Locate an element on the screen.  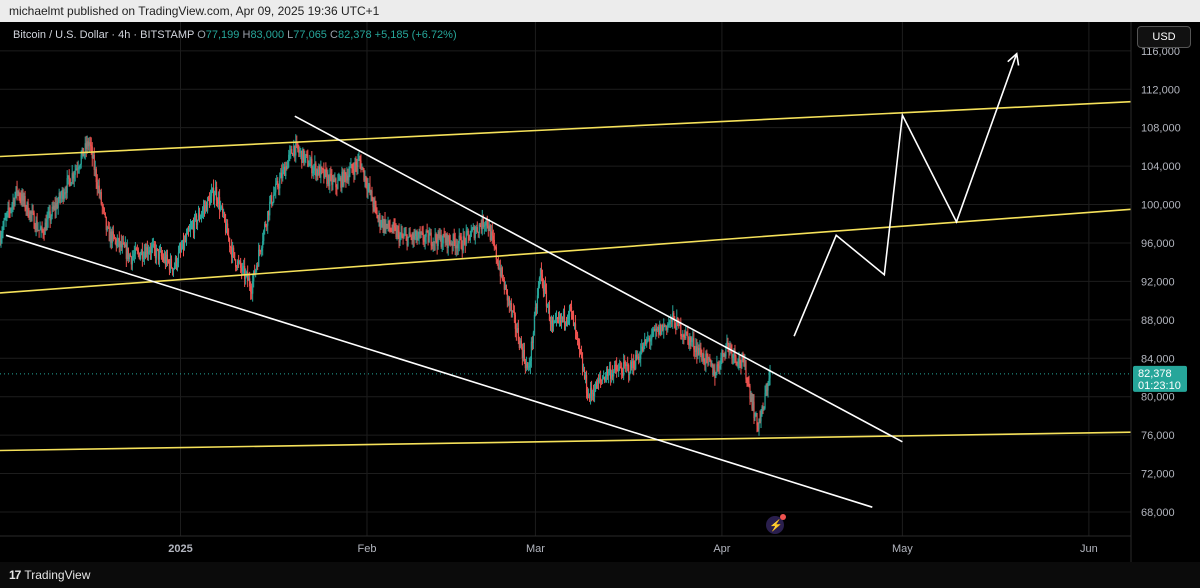
sparkle-icon: ⚡ is located at coordinates (776, 524).